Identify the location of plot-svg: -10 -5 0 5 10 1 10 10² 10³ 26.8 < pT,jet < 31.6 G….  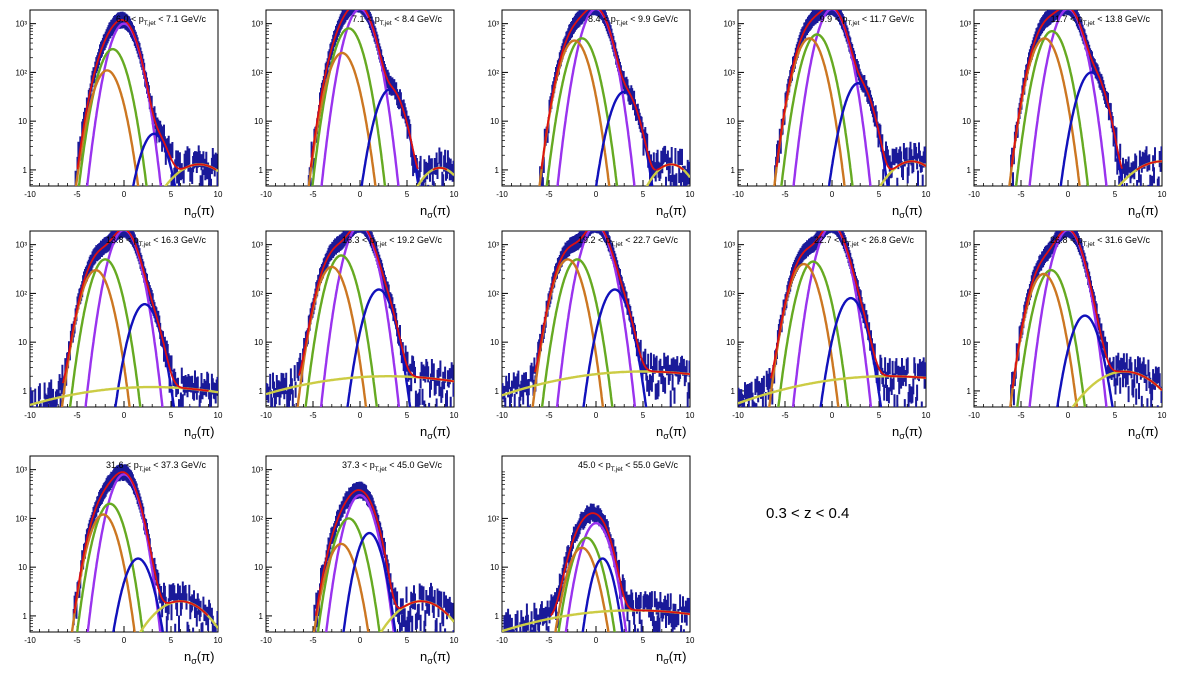
(1063, 335).